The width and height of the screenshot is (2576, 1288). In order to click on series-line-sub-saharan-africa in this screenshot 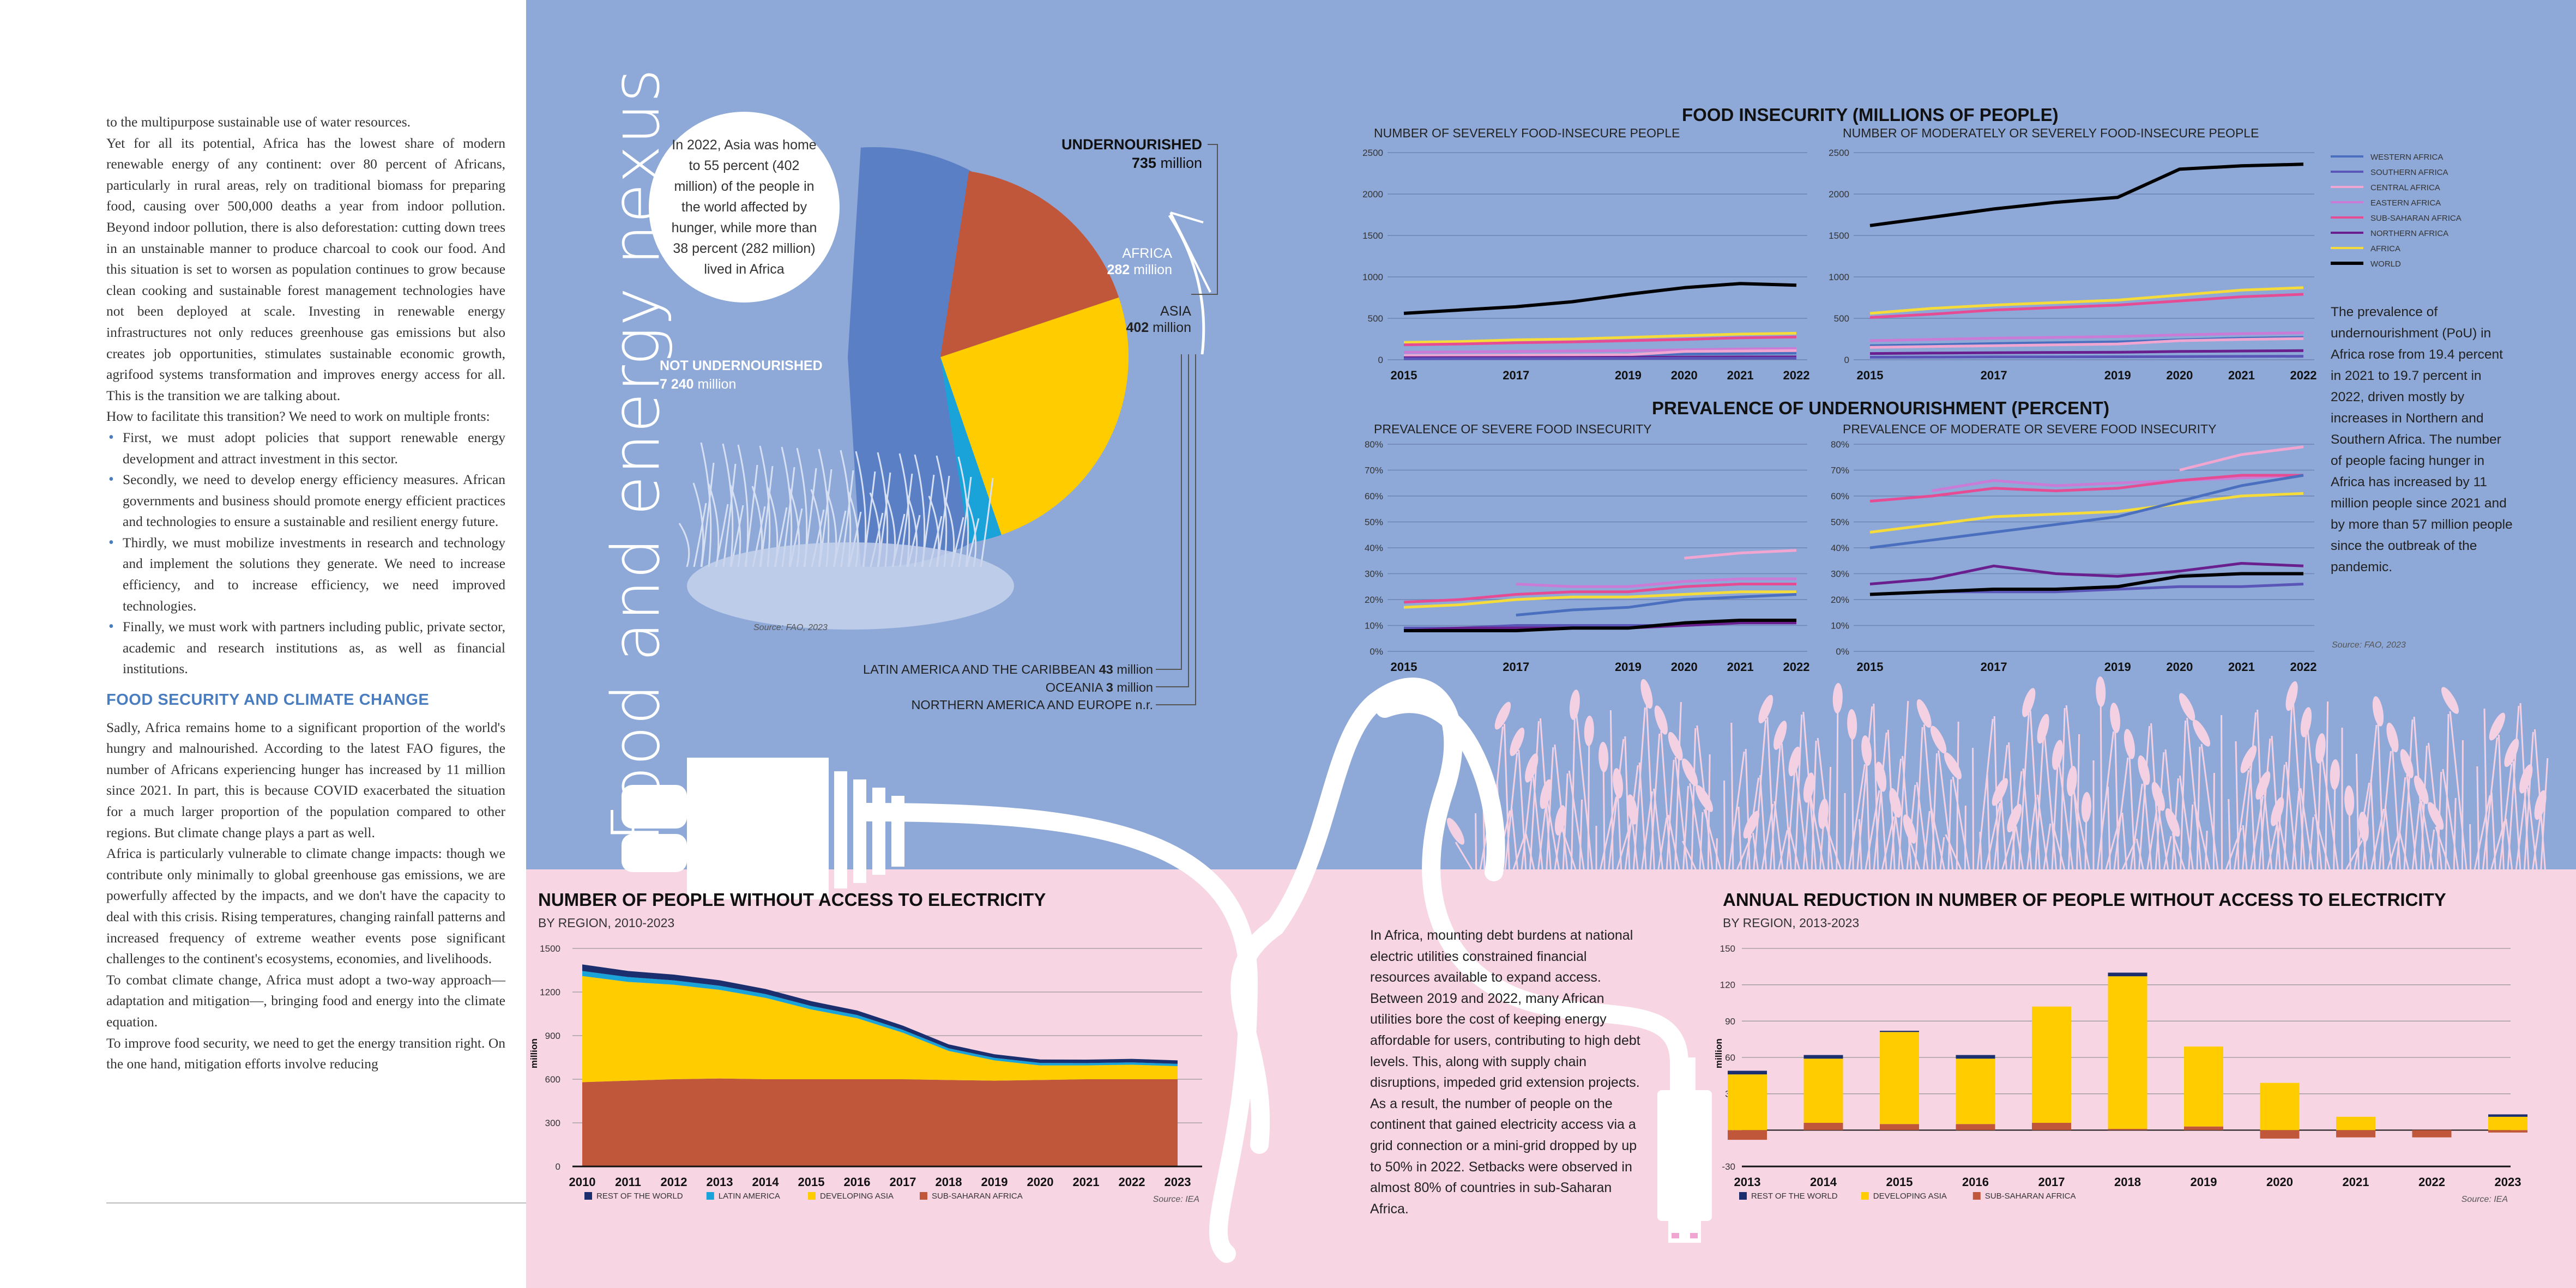, I will do `click(1600, 593)`.